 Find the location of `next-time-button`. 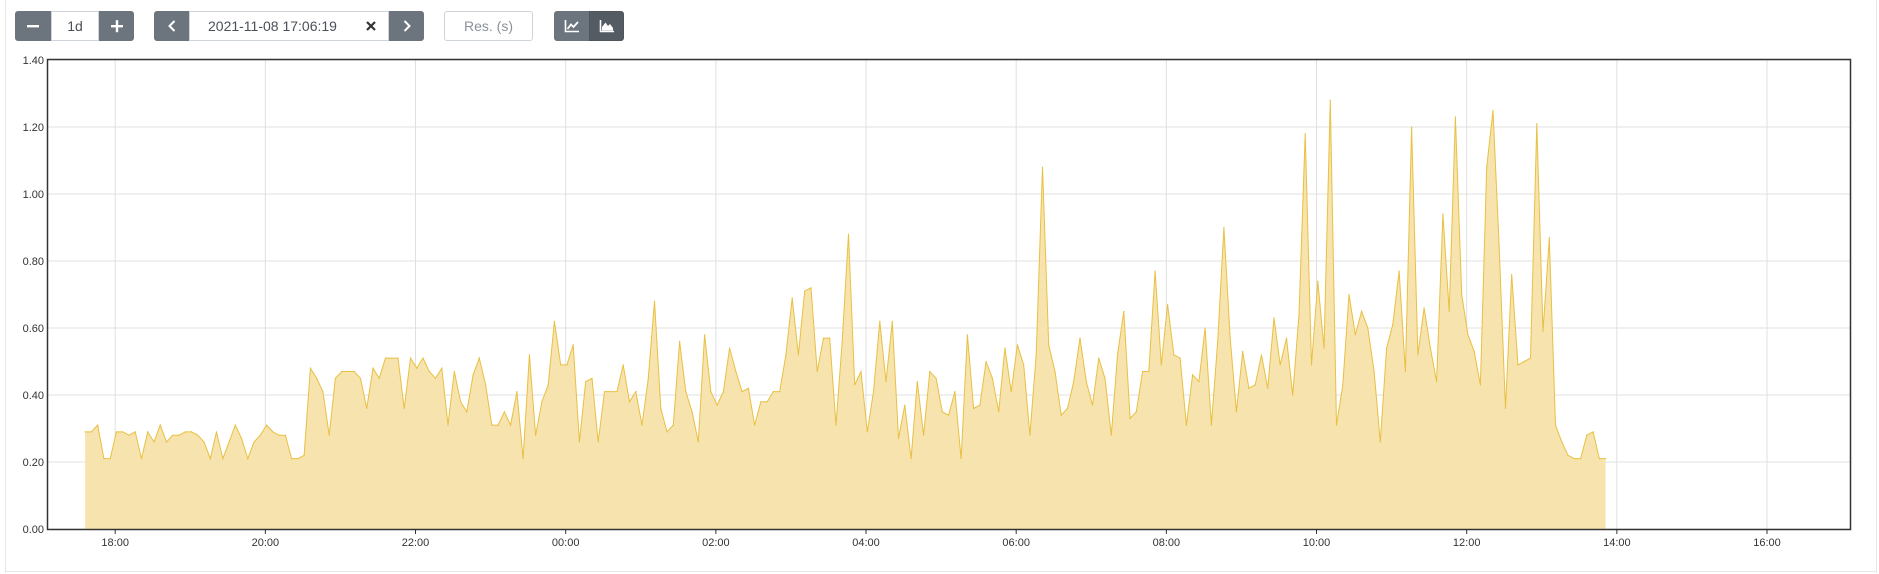

next-time-button is located at coordinates (406, 26).